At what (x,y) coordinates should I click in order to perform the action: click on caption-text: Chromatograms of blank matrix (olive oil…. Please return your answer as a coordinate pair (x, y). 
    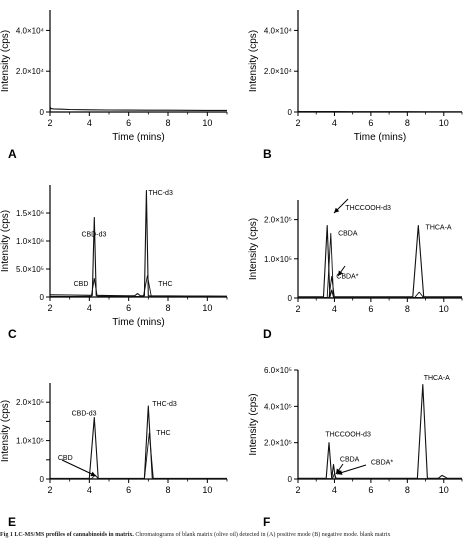
    Looking at the image, I should click on (263, 535).